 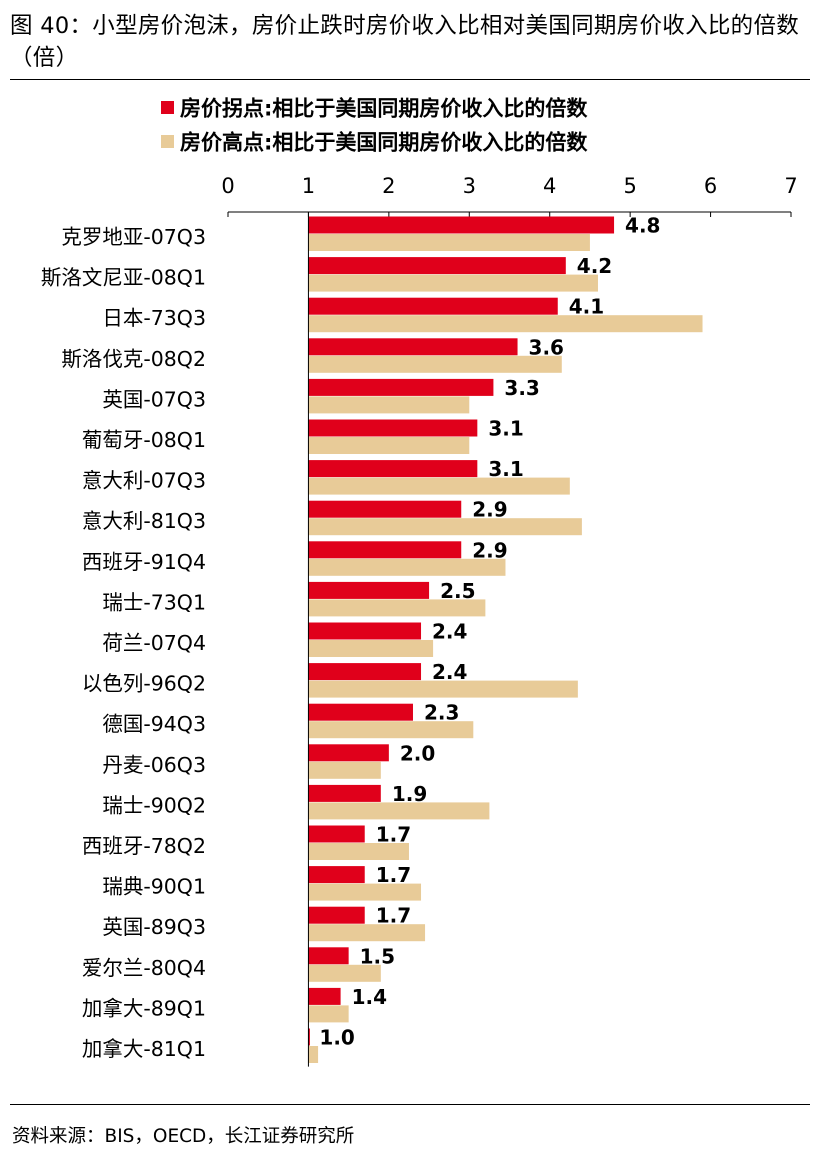 I want to click on category-label: 瑞典-90Q1, so click(x=154, y=887).